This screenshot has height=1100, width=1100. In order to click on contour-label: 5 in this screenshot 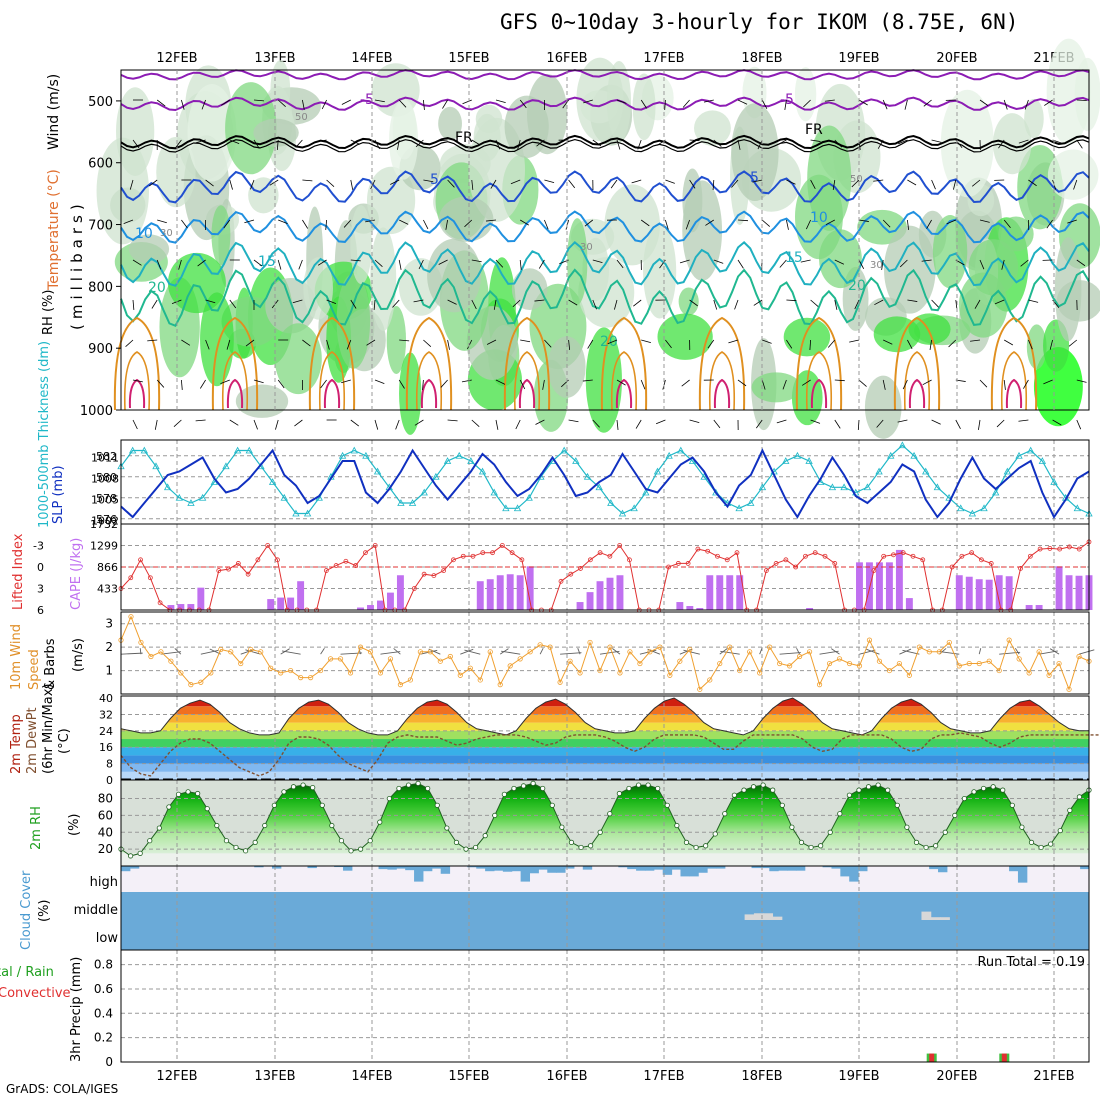, I will do `click(434, 180)`.